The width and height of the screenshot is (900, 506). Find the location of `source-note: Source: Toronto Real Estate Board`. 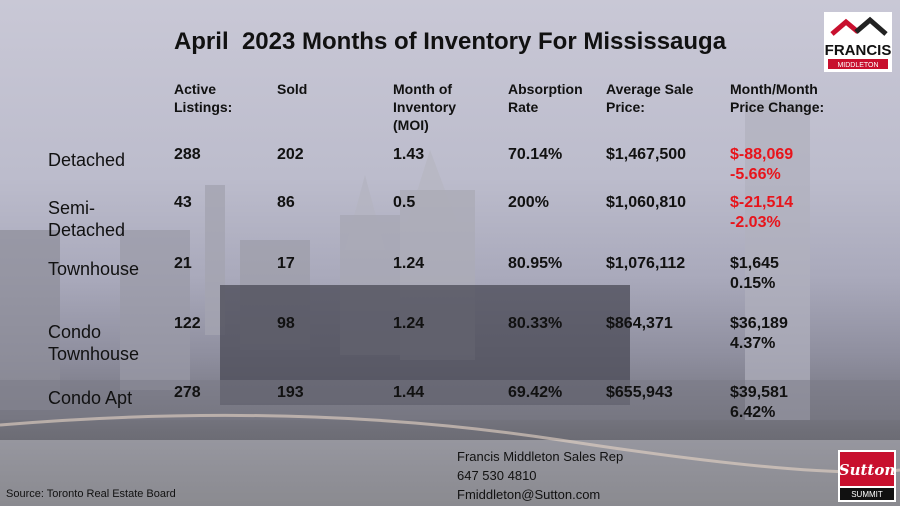

source-note: Source: Toronto Real Estate Board is located at coordinates (91, 494).